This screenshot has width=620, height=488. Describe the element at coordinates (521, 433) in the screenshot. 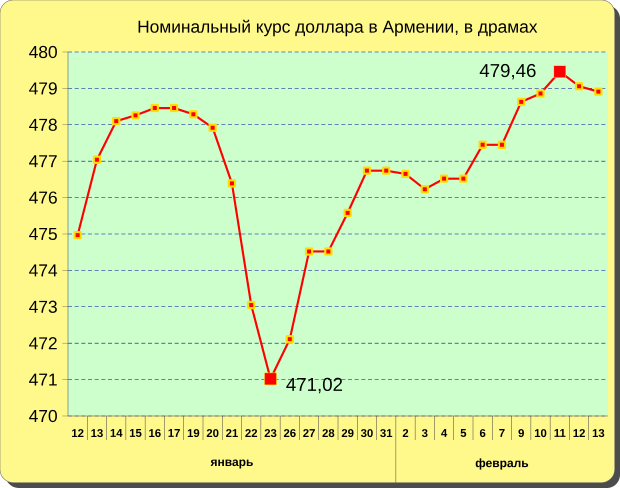

I see `x-tick-label: 9` at that location.